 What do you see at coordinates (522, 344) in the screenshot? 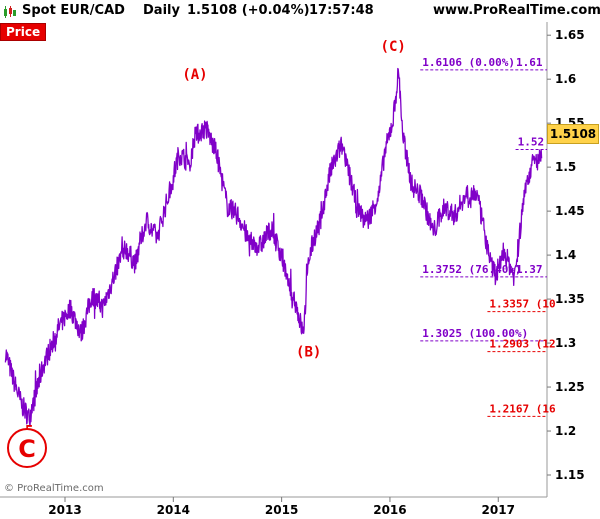
I see `fib-level-value: 1.2903 (12` at bounding box center [522, 344].